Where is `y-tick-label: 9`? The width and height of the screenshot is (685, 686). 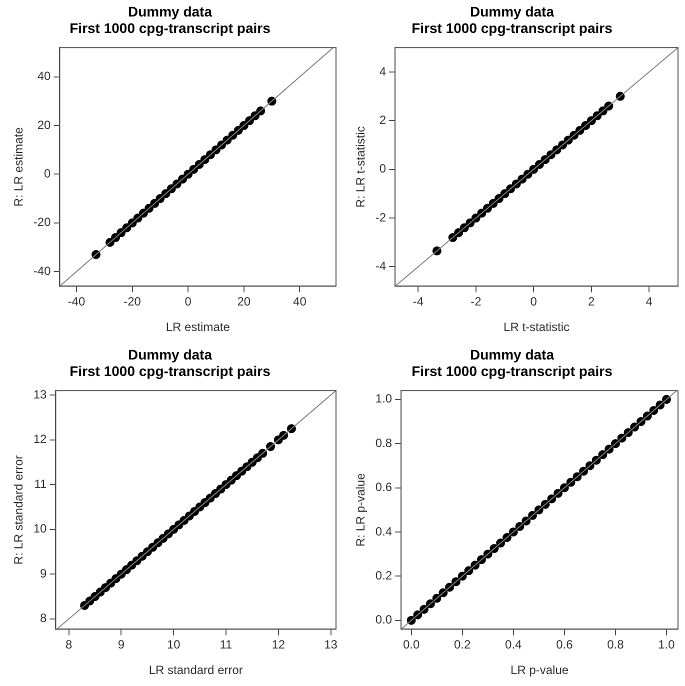 y-tick-label: 9 is located at coordinates (44, 573).